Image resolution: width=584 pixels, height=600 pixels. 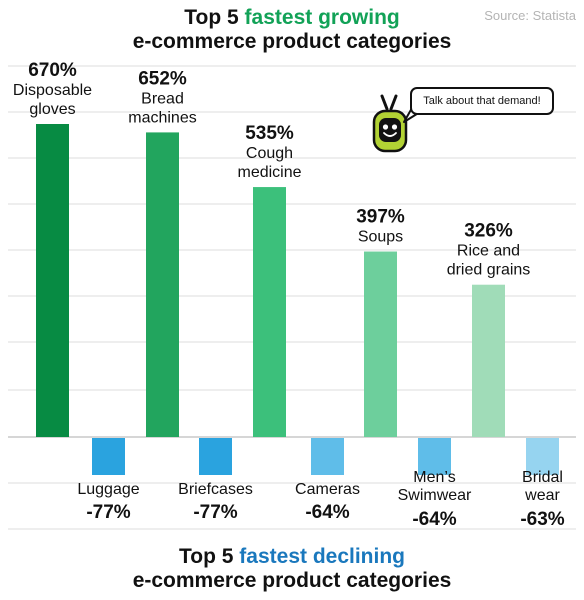 What do you see at coordinates (542, 495) in the screenshot?
I see `decline-category-label: wear` at bounding box center [542, 495].